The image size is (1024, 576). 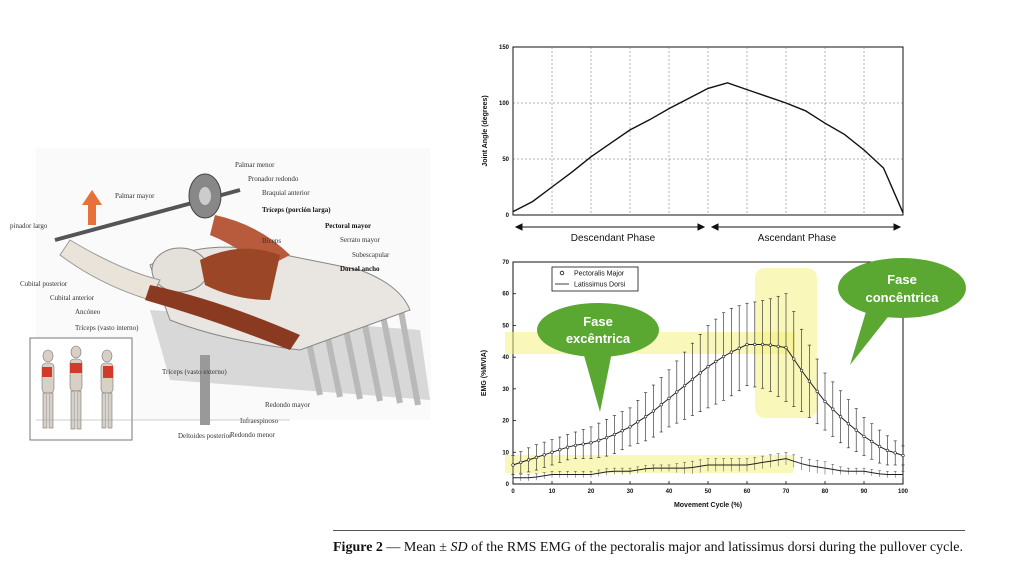 What do you see at coordinates (271, 241) in the screenshot?
I see `anatomy-label-right: Bíceps` at bounding box center [271, 241].